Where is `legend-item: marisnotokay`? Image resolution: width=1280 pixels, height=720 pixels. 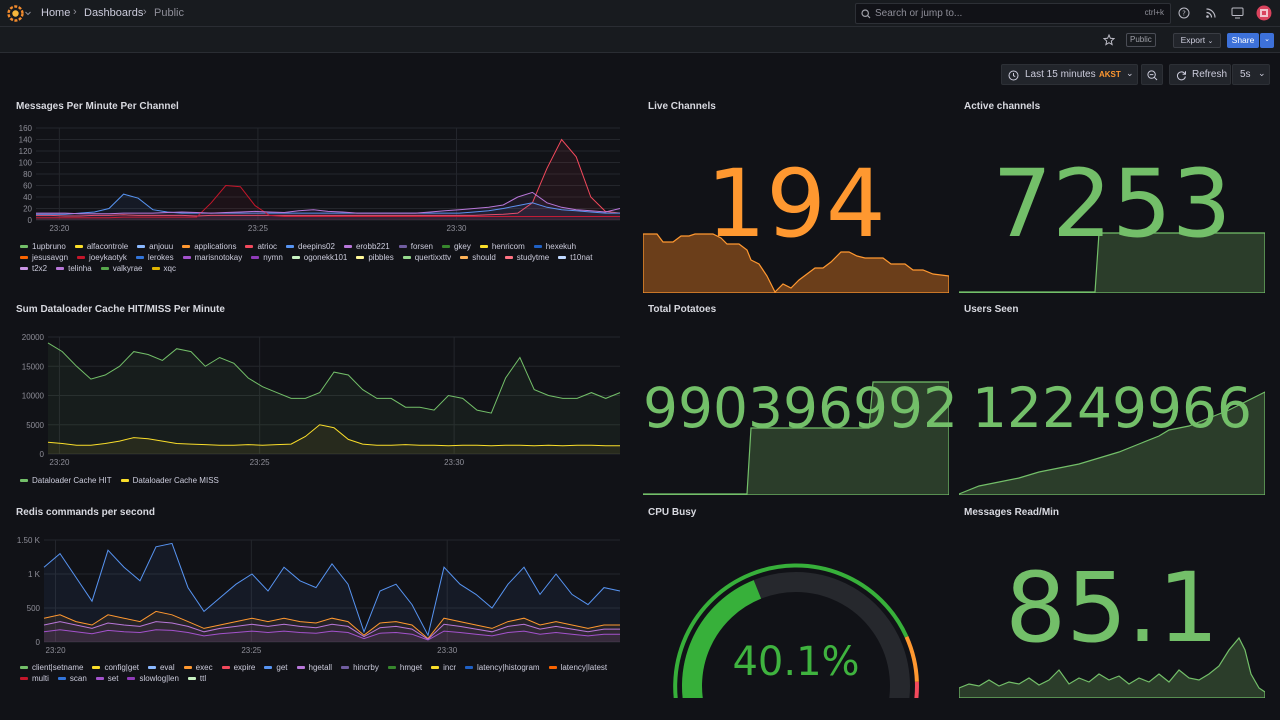
legend-item: marisnotokay is located at coordinates (212, 257).